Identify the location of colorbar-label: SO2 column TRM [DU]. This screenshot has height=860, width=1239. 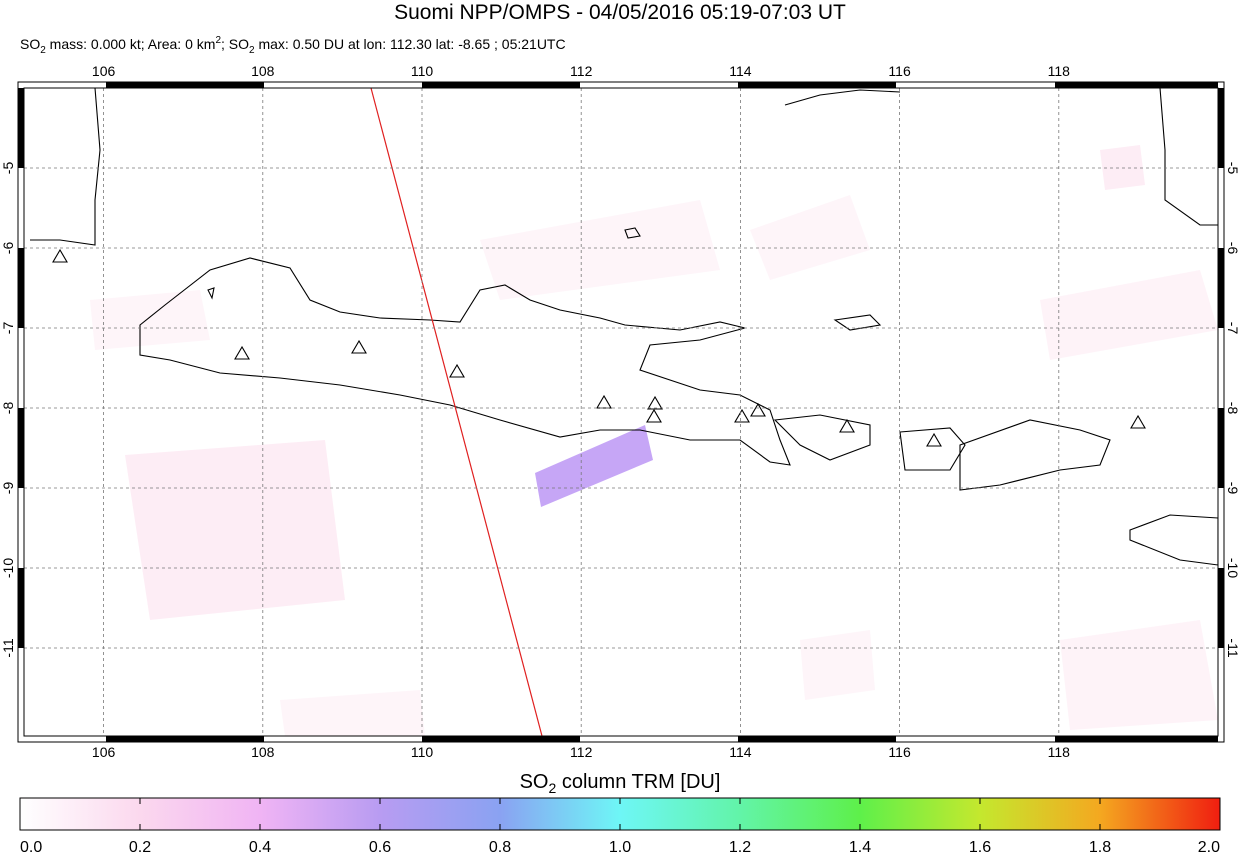
(620, 783).